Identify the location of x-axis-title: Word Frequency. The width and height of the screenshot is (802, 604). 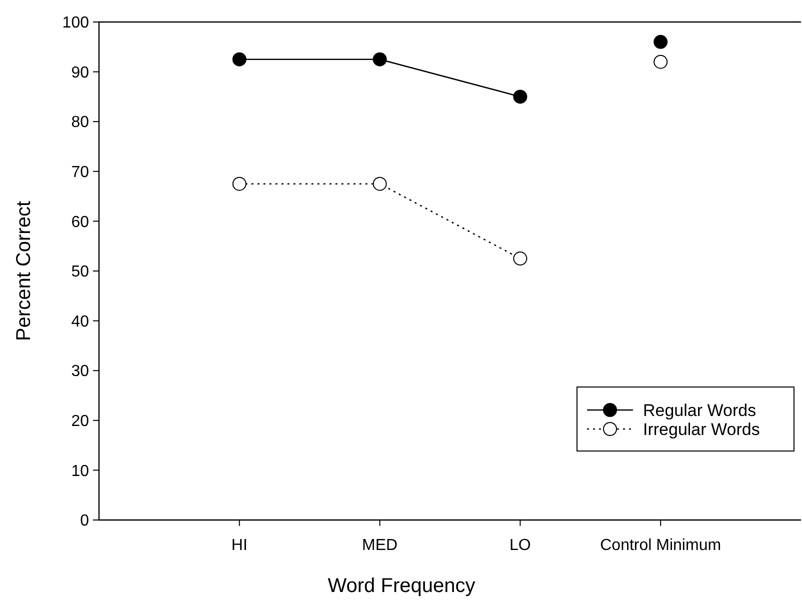
(402, 586).